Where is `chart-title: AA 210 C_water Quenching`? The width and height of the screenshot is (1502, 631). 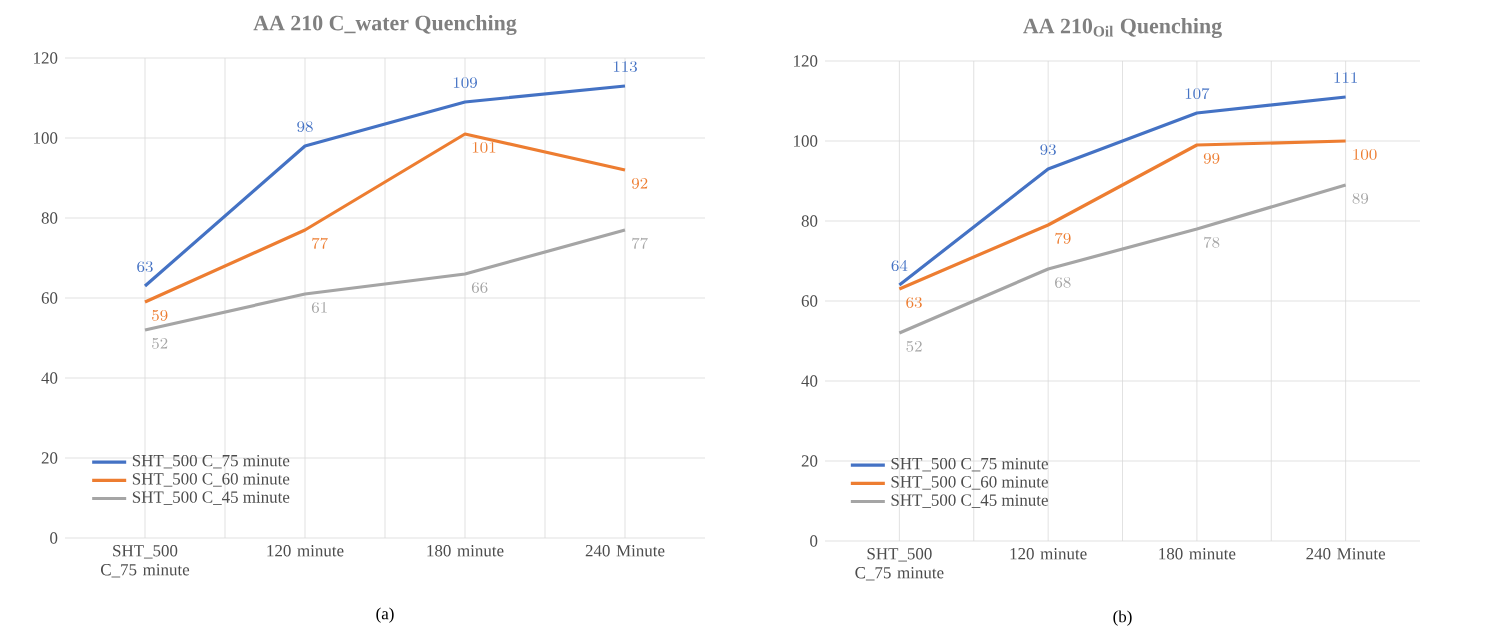
chart-title: AA 210 C_water Quenching is located at coordinates (385, 25).